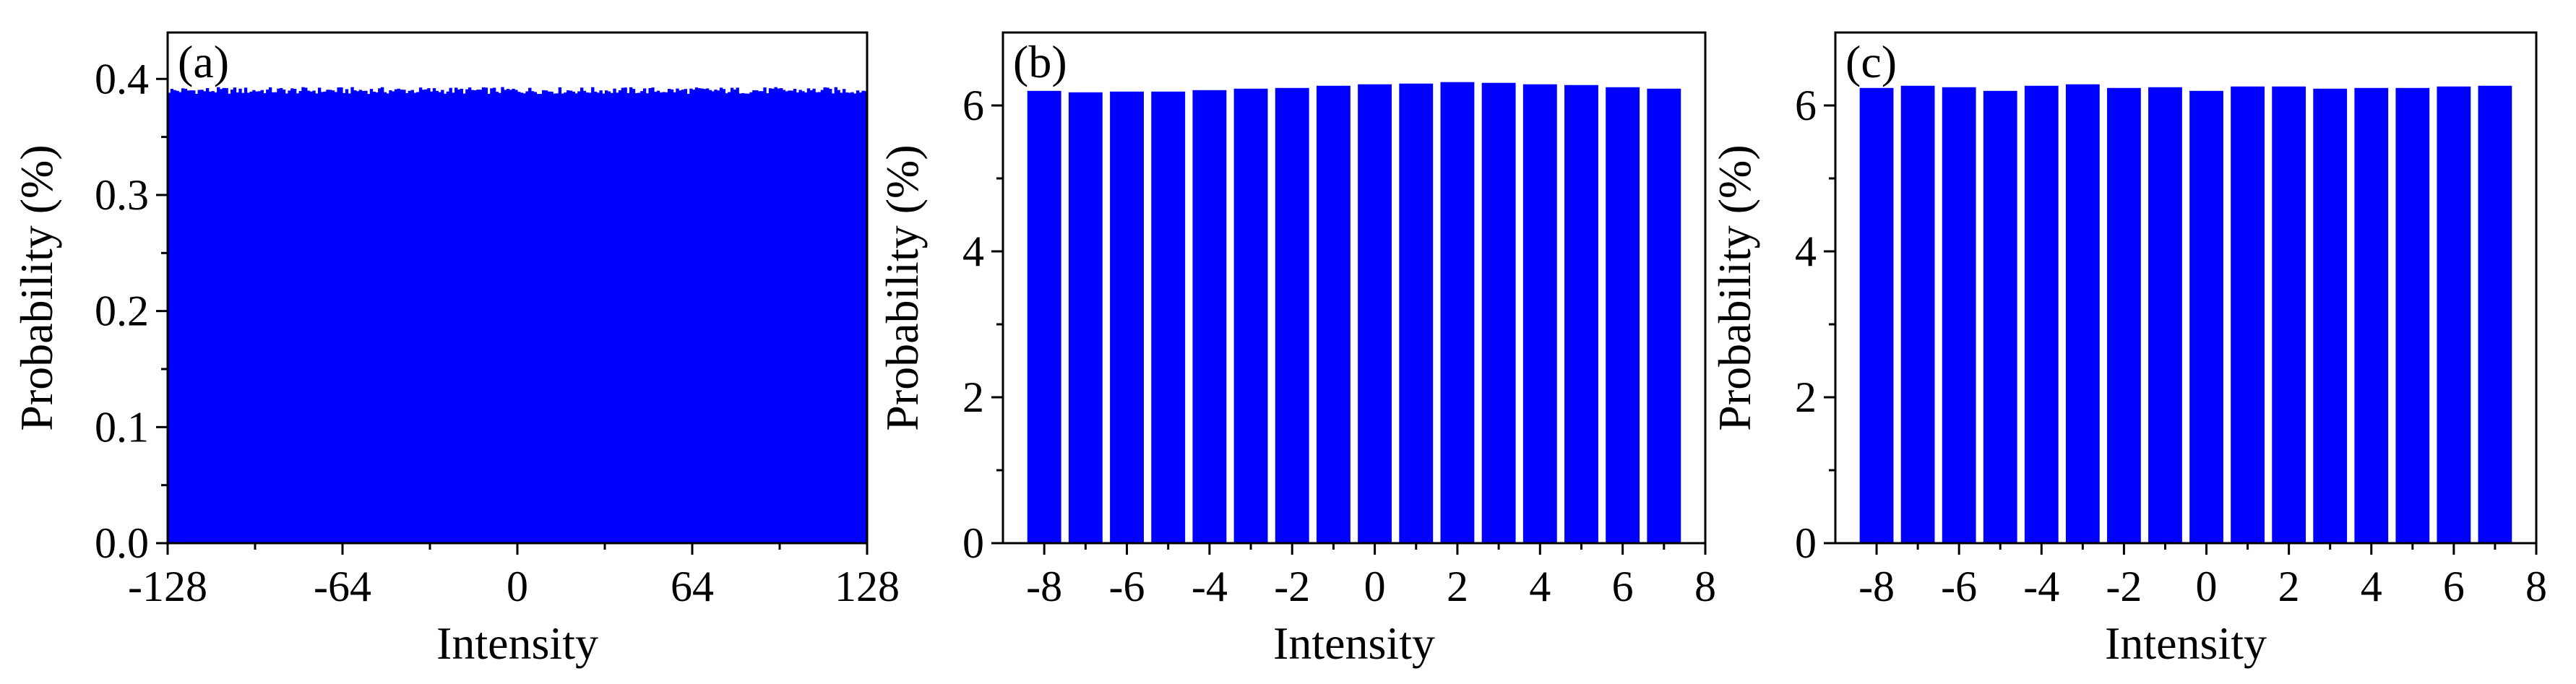 The width and height of the screenshot is (2576, 684). What do you see at coordinates (2041, 586) in the screenshot?
I see `x-tick-label: -4` at bounding box center [2041, 586].